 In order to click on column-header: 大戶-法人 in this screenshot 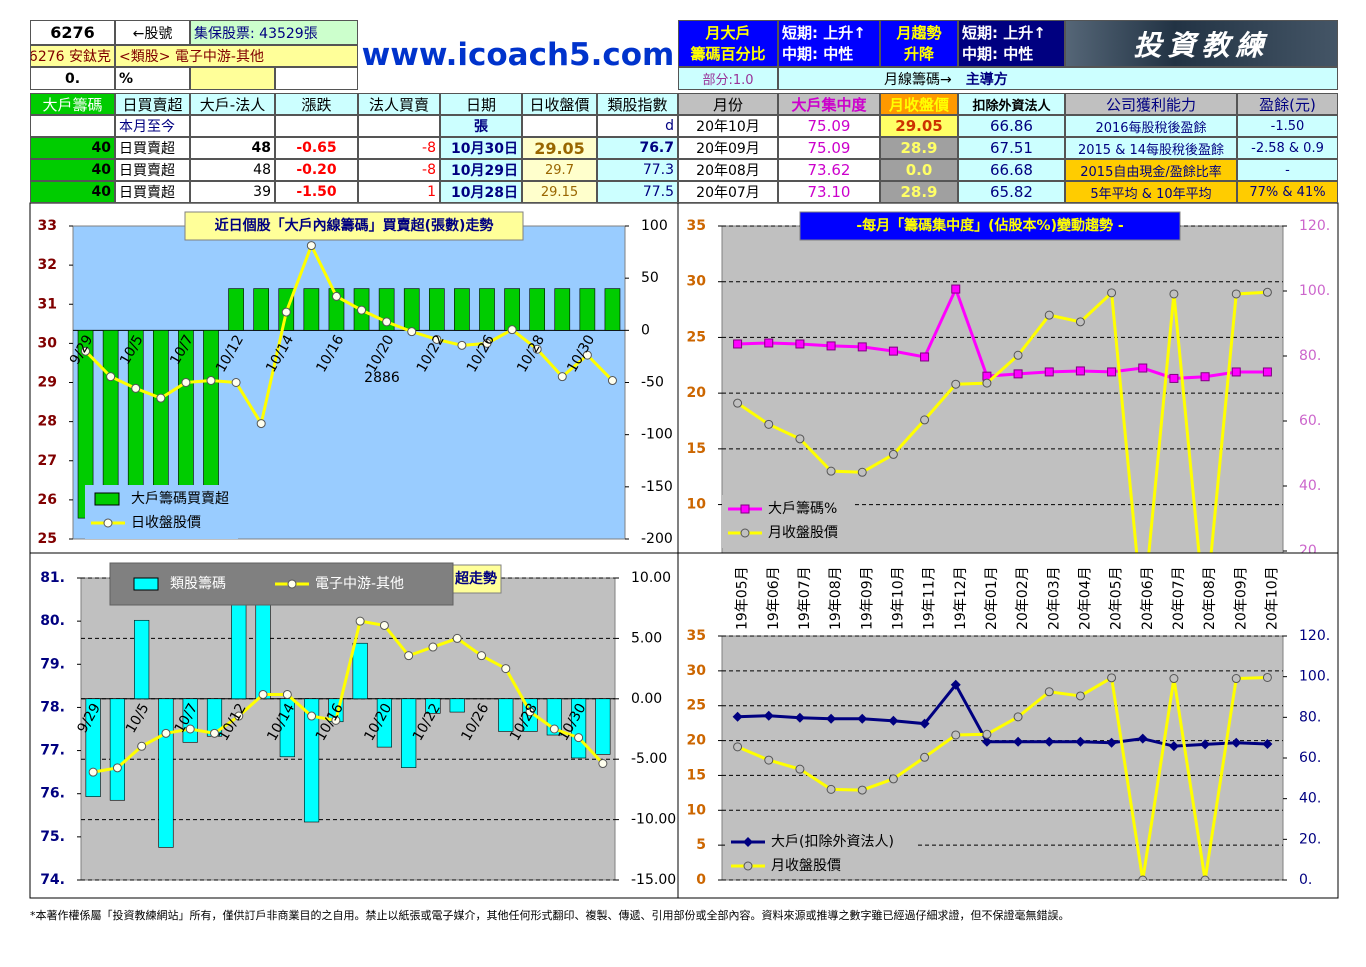, I will do `click(232, 104)`.